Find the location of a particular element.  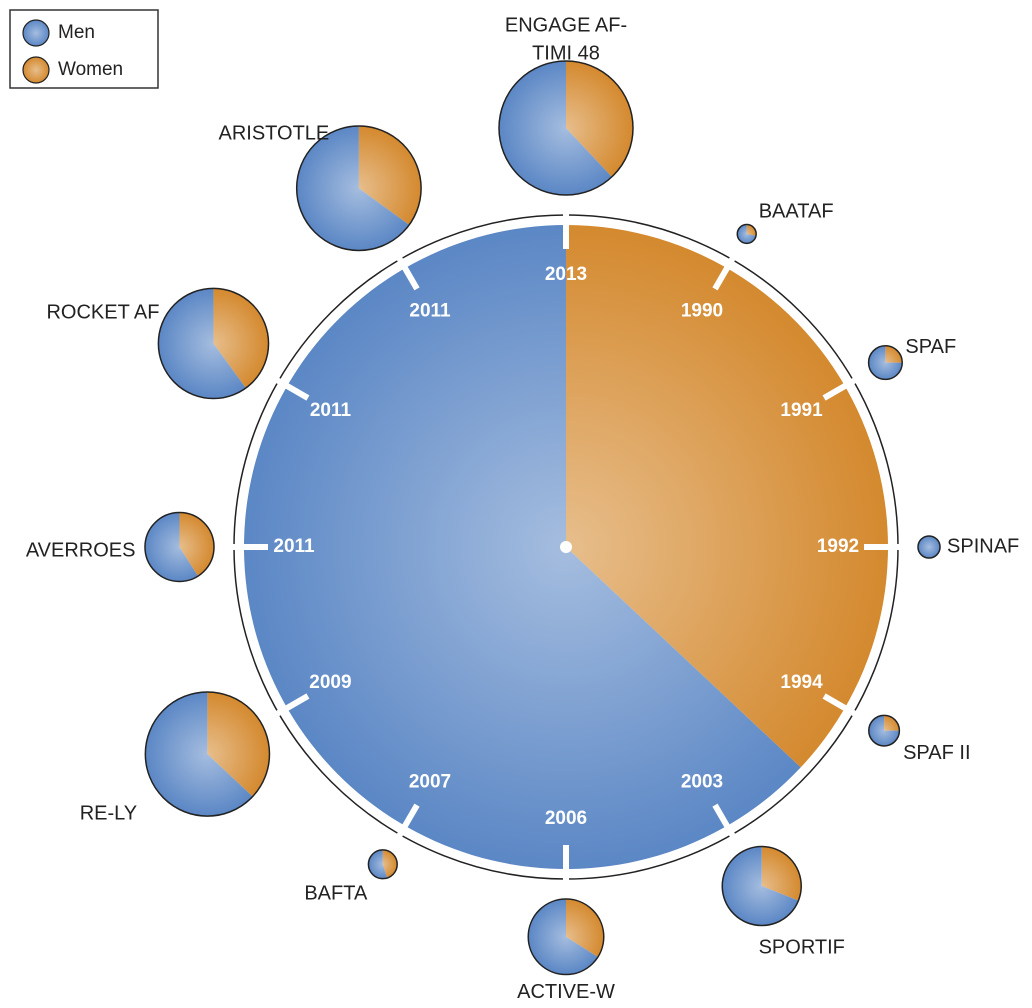

year-label: 1990 is located at coordinates (702, 310).